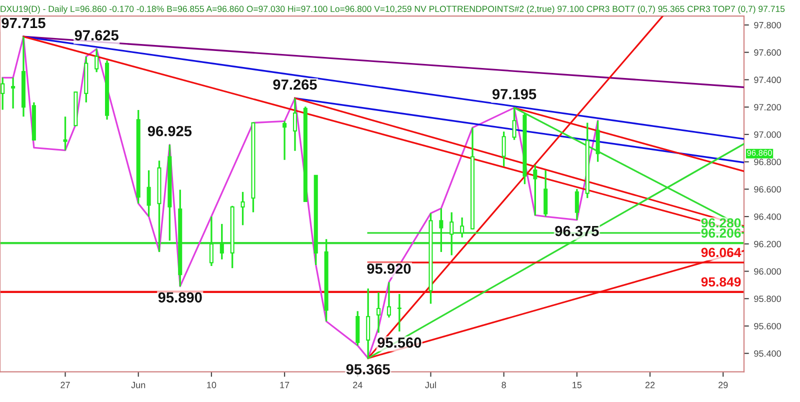 The image size is (800, 402). I want to click on x-tick-label: 8, so click(504, 385).